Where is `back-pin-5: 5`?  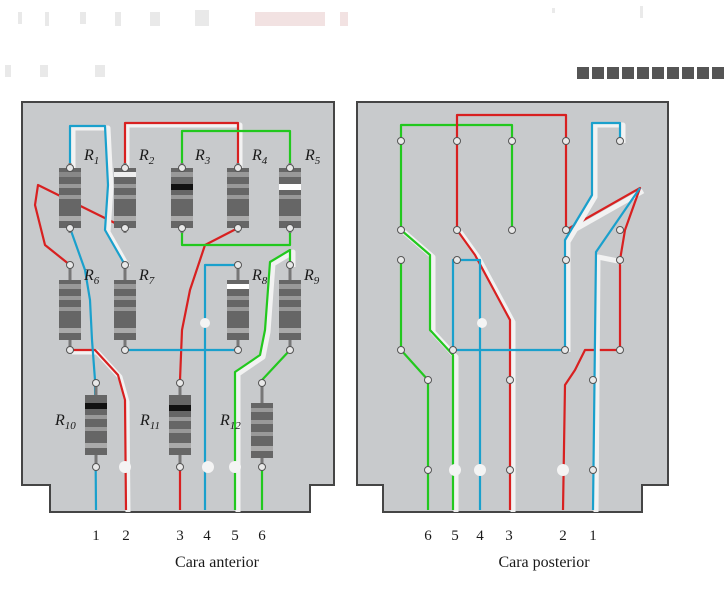 back-pin-5: 5 is located at coordinates (455, 536).